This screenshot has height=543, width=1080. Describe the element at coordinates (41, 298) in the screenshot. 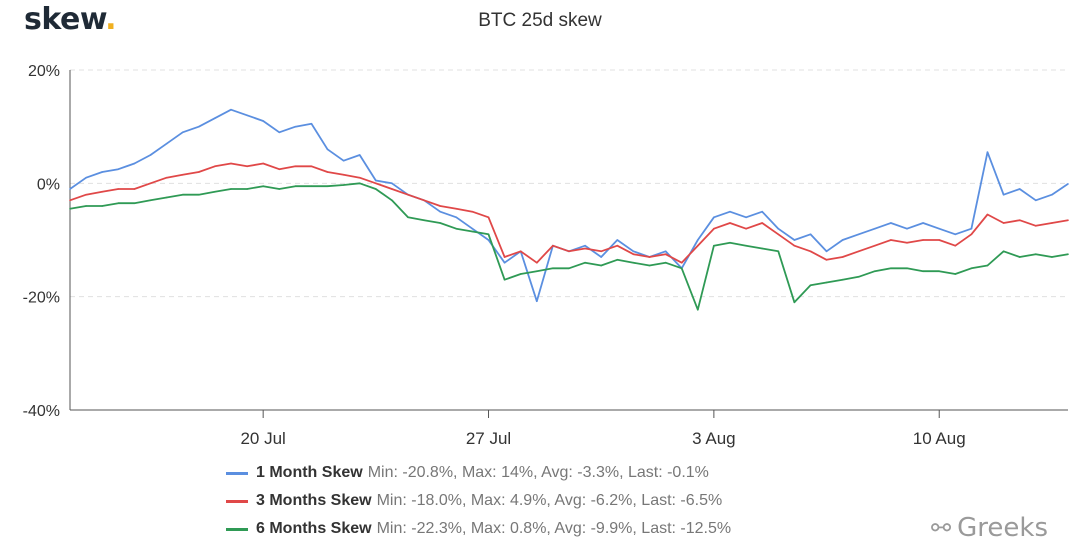

I see `y-tick-label: -20%` at that location.